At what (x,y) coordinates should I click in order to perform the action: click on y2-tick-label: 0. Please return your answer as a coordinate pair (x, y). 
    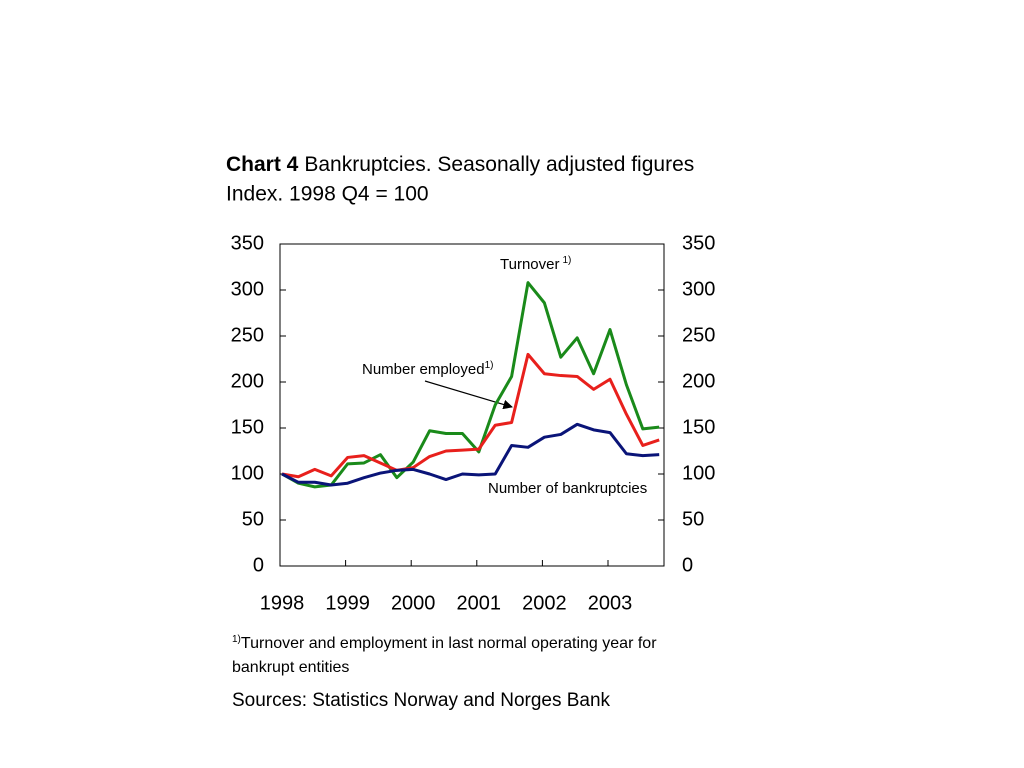
    Looking at the image, I should click on (687, 565).